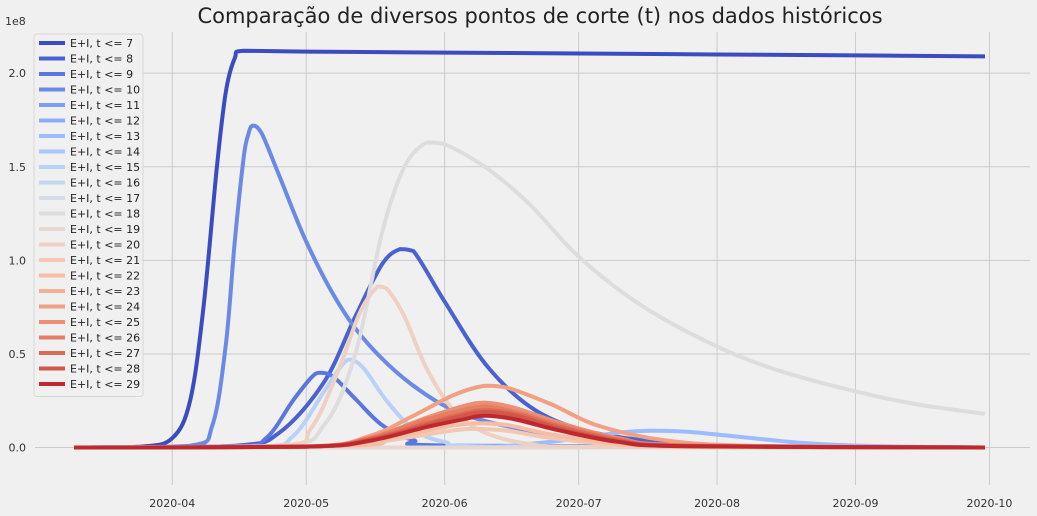 The width and height of the screenshot is (1037, 516). Describe the element at coordinates (105, 384) in the screenshot. I see `legend-entry: E+I, t <= 29` at that location.